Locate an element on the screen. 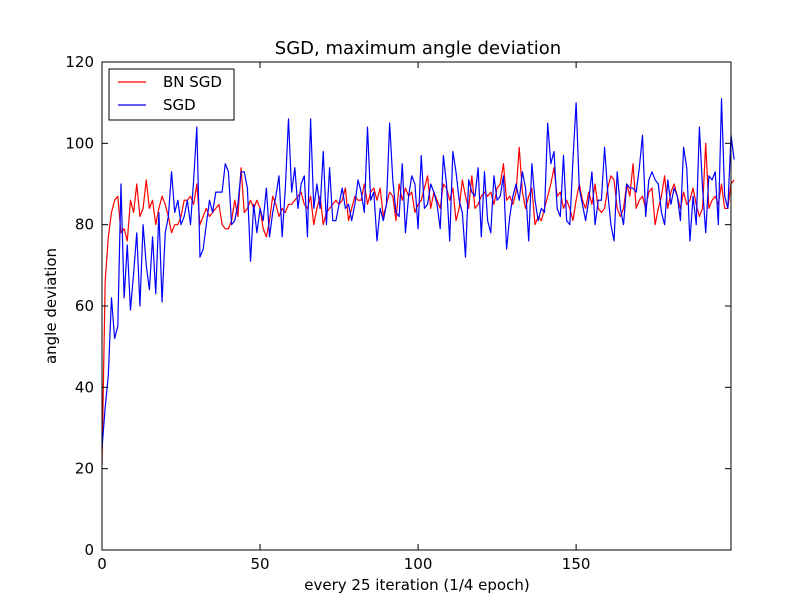 Image resolution: width=812 pixels, height=612 pixels. chart-title: SGD, maximum angle deviation is located at coordinates (418, 48).